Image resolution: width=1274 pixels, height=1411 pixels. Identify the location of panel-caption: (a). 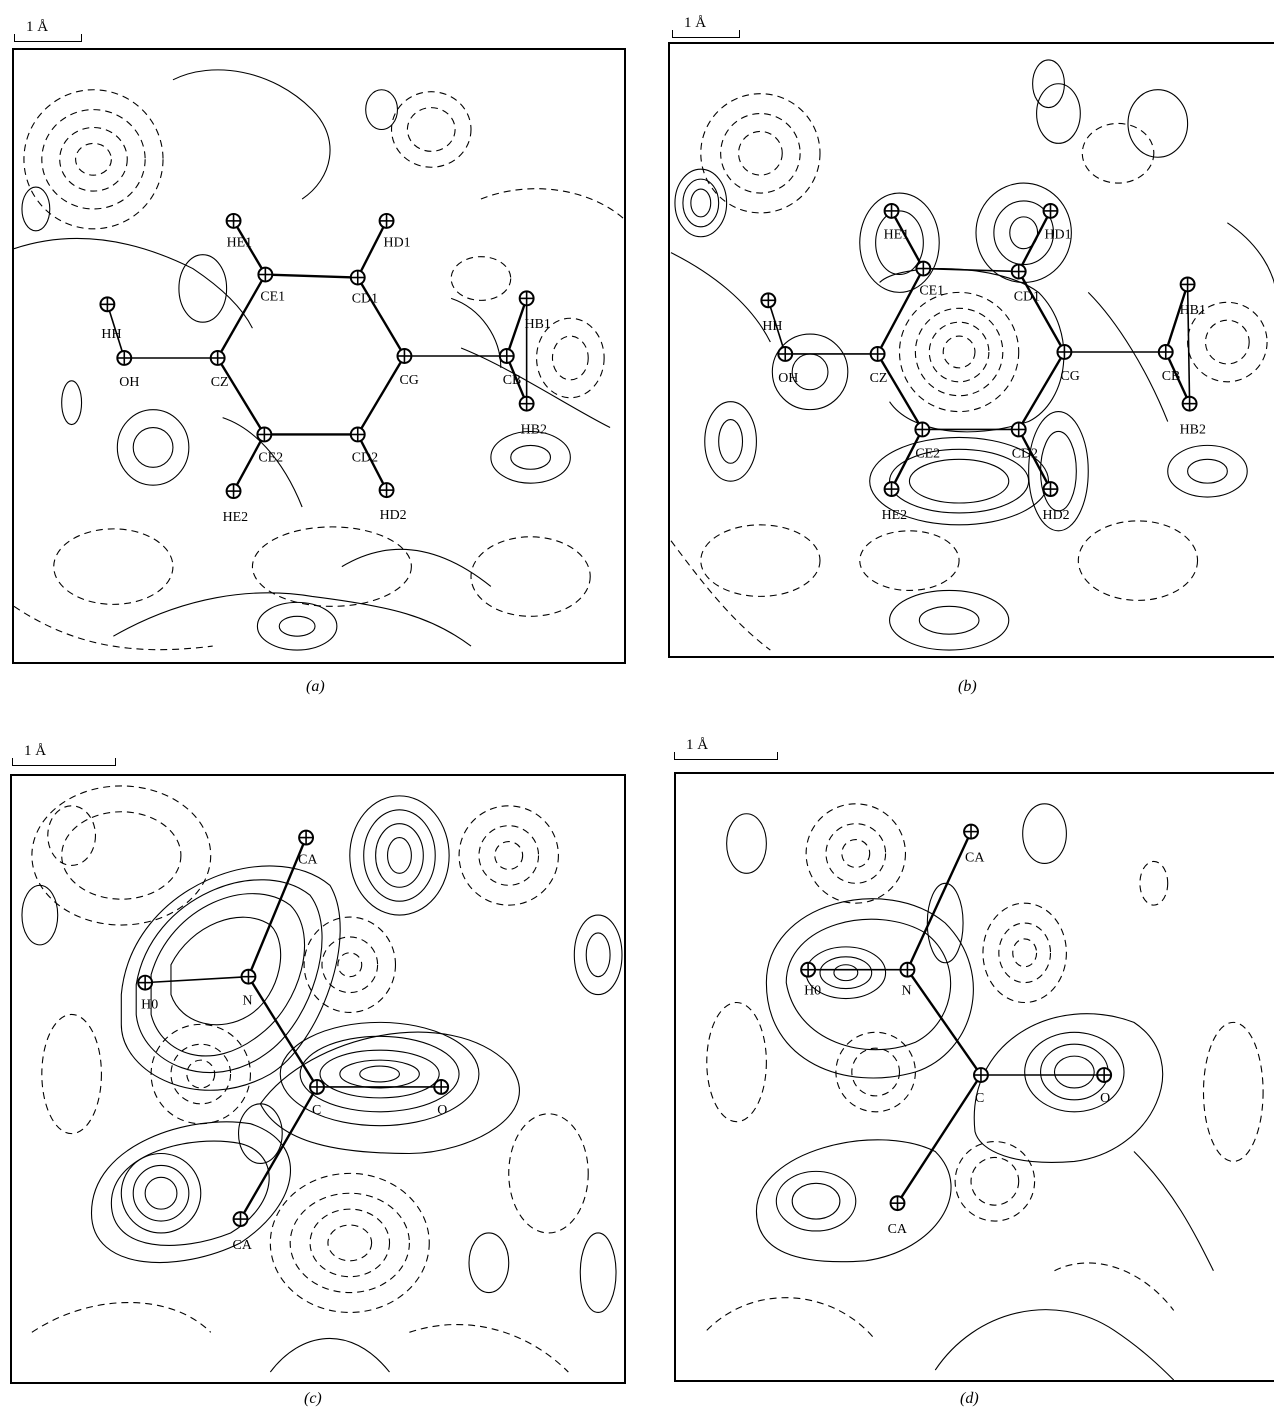
(315, 686).